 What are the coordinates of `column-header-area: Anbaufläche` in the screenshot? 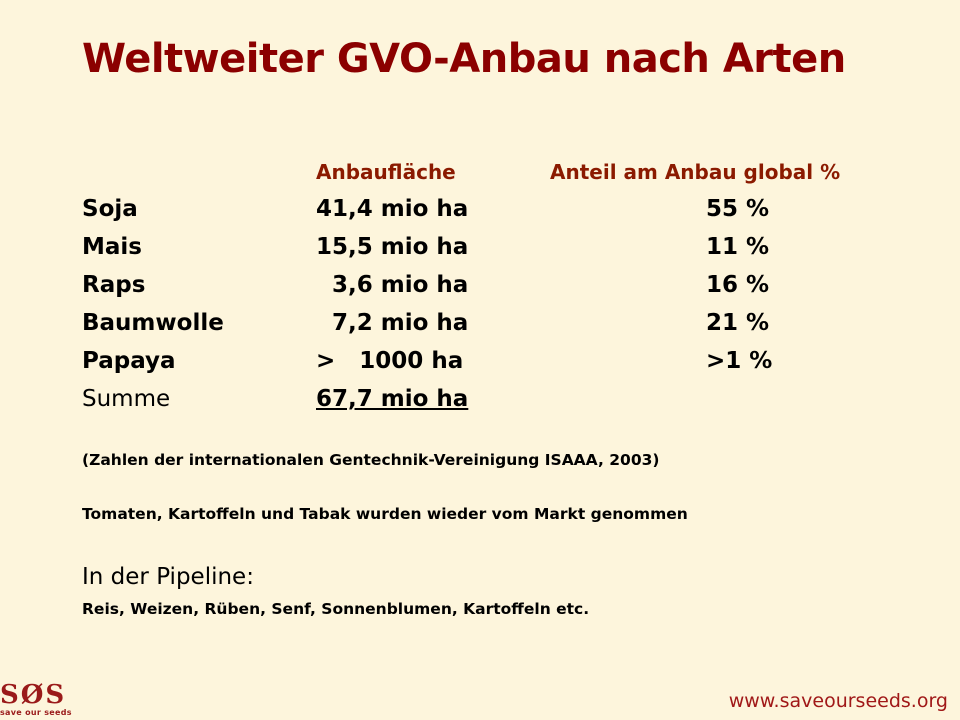 It's located at (386, 172).